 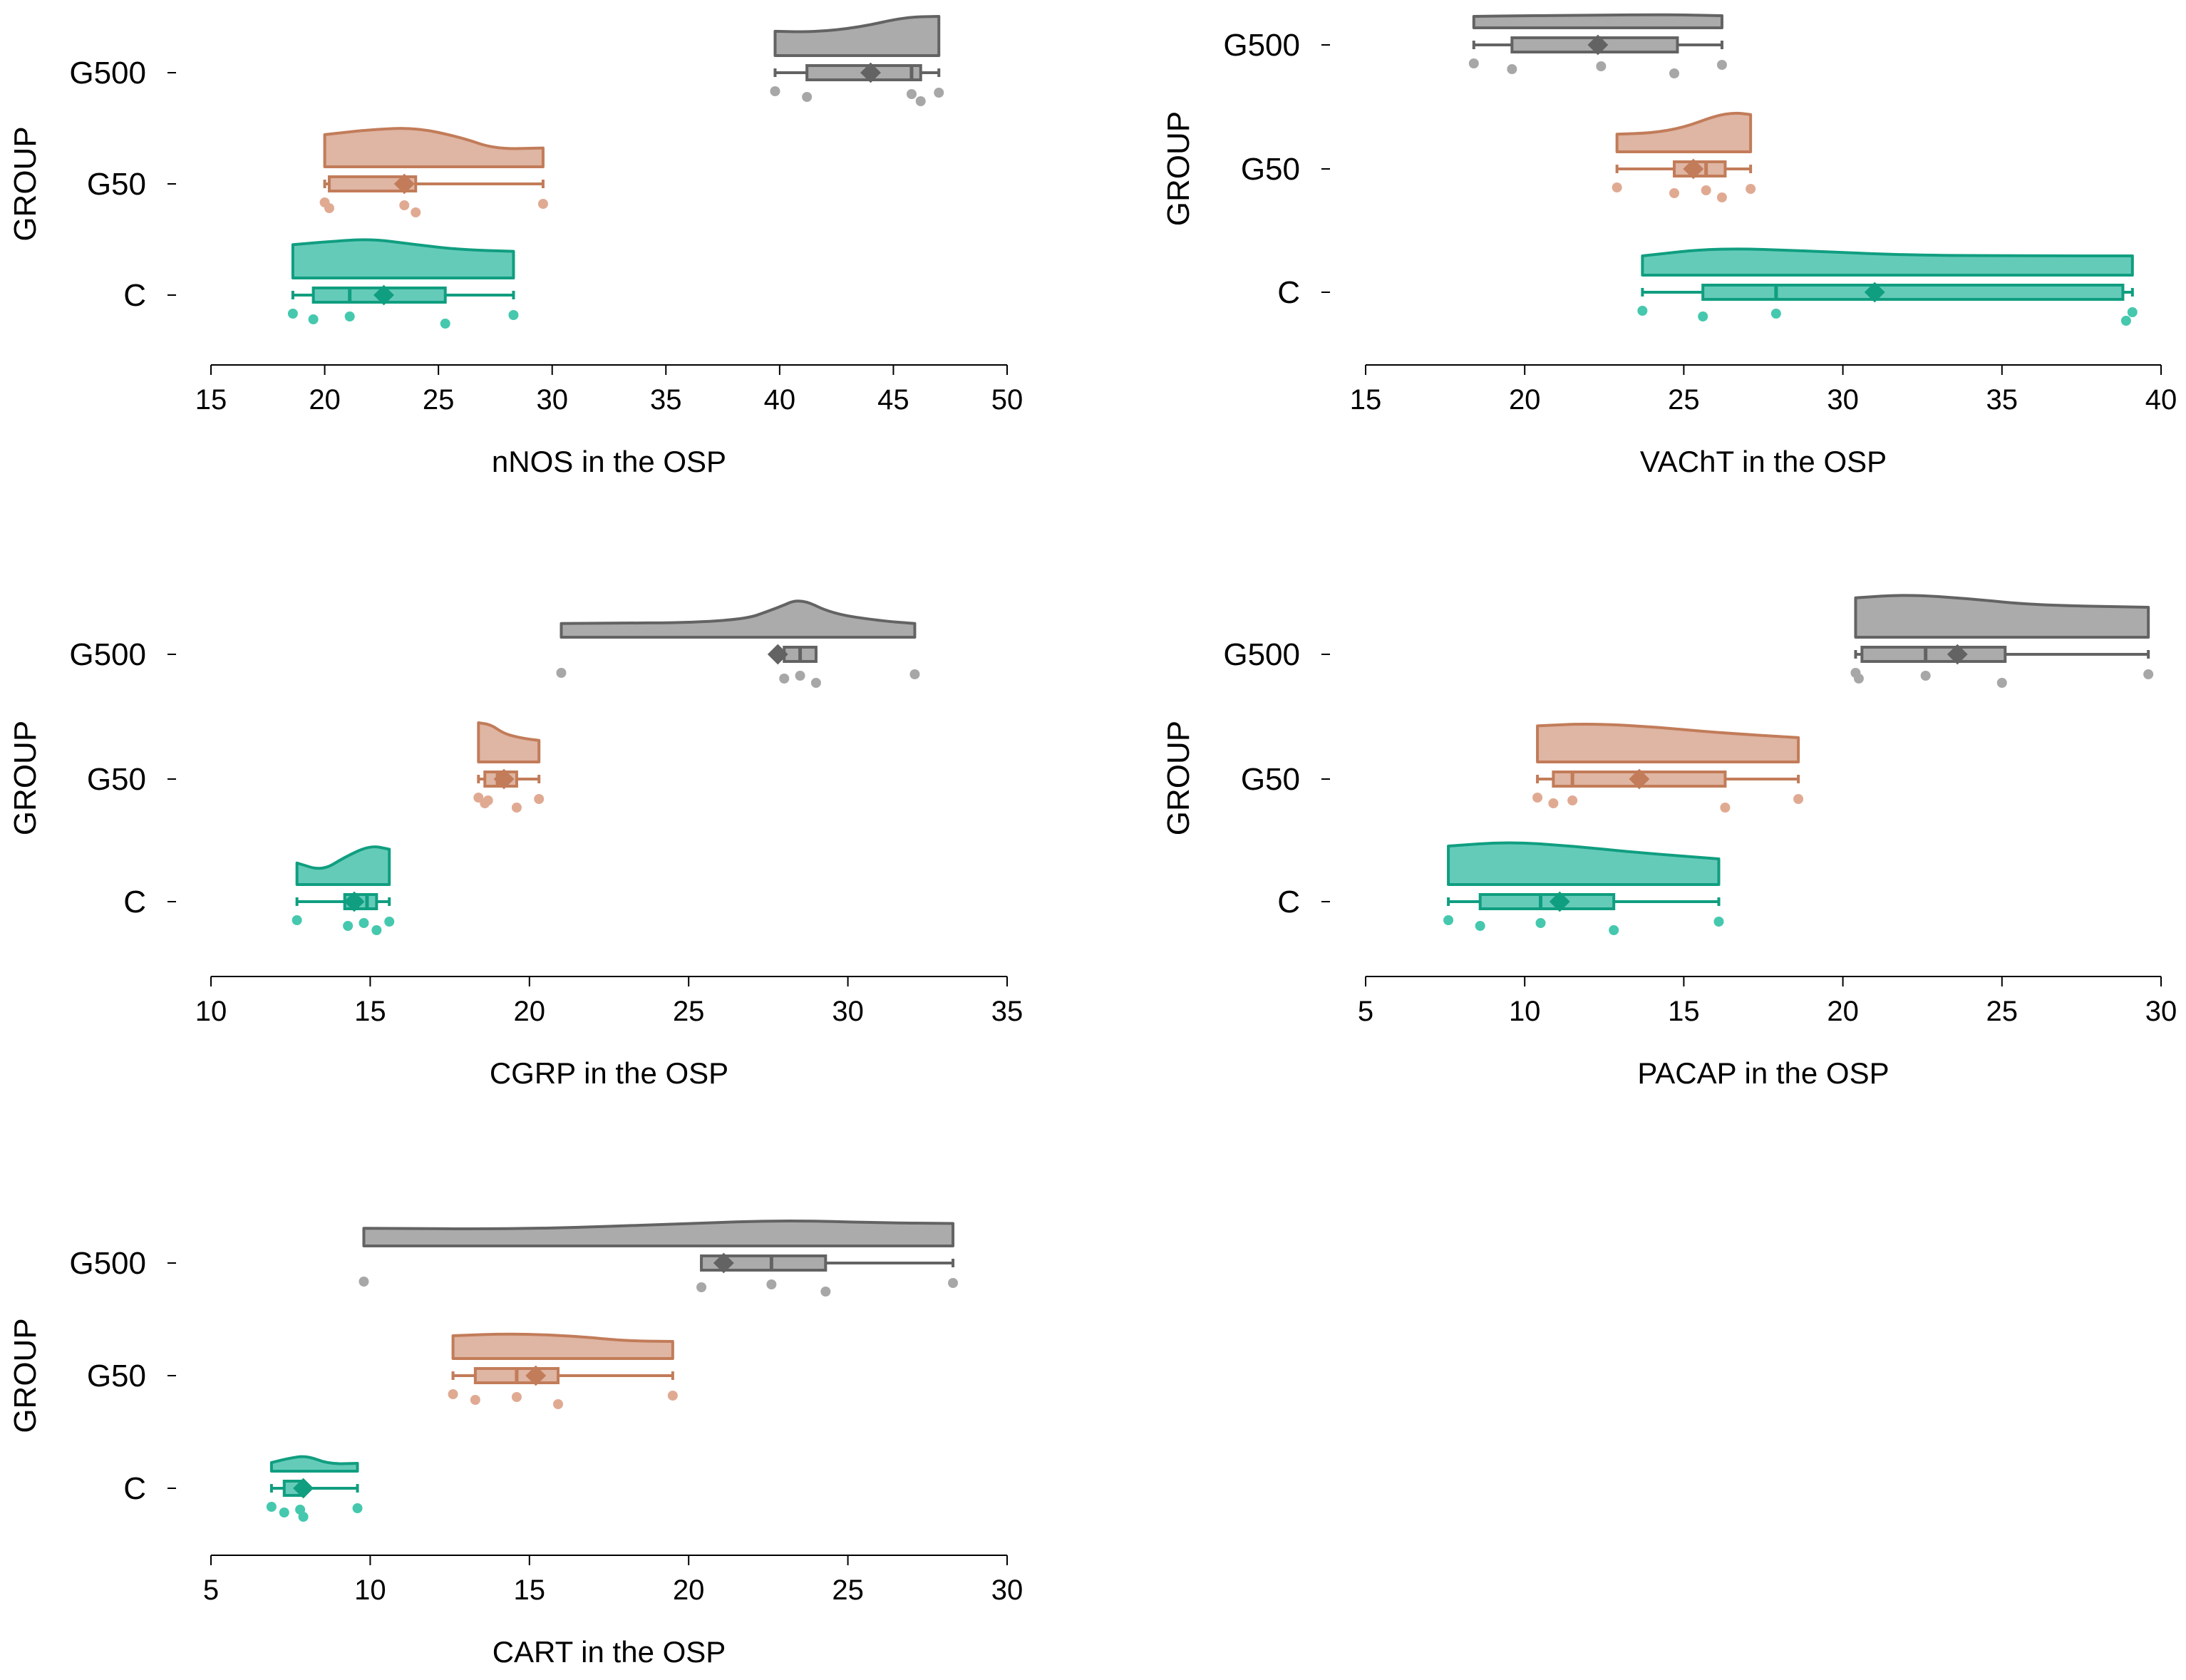 I want to click on x-axis-label: CART in the OSP, so click(x=609, y=1652).